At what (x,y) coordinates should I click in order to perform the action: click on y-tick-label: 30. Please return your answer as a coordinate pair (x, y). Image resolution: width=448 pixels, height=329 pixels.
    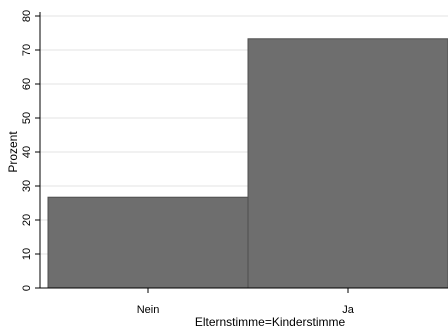
    Looking at the image, I should click on (27, 186).